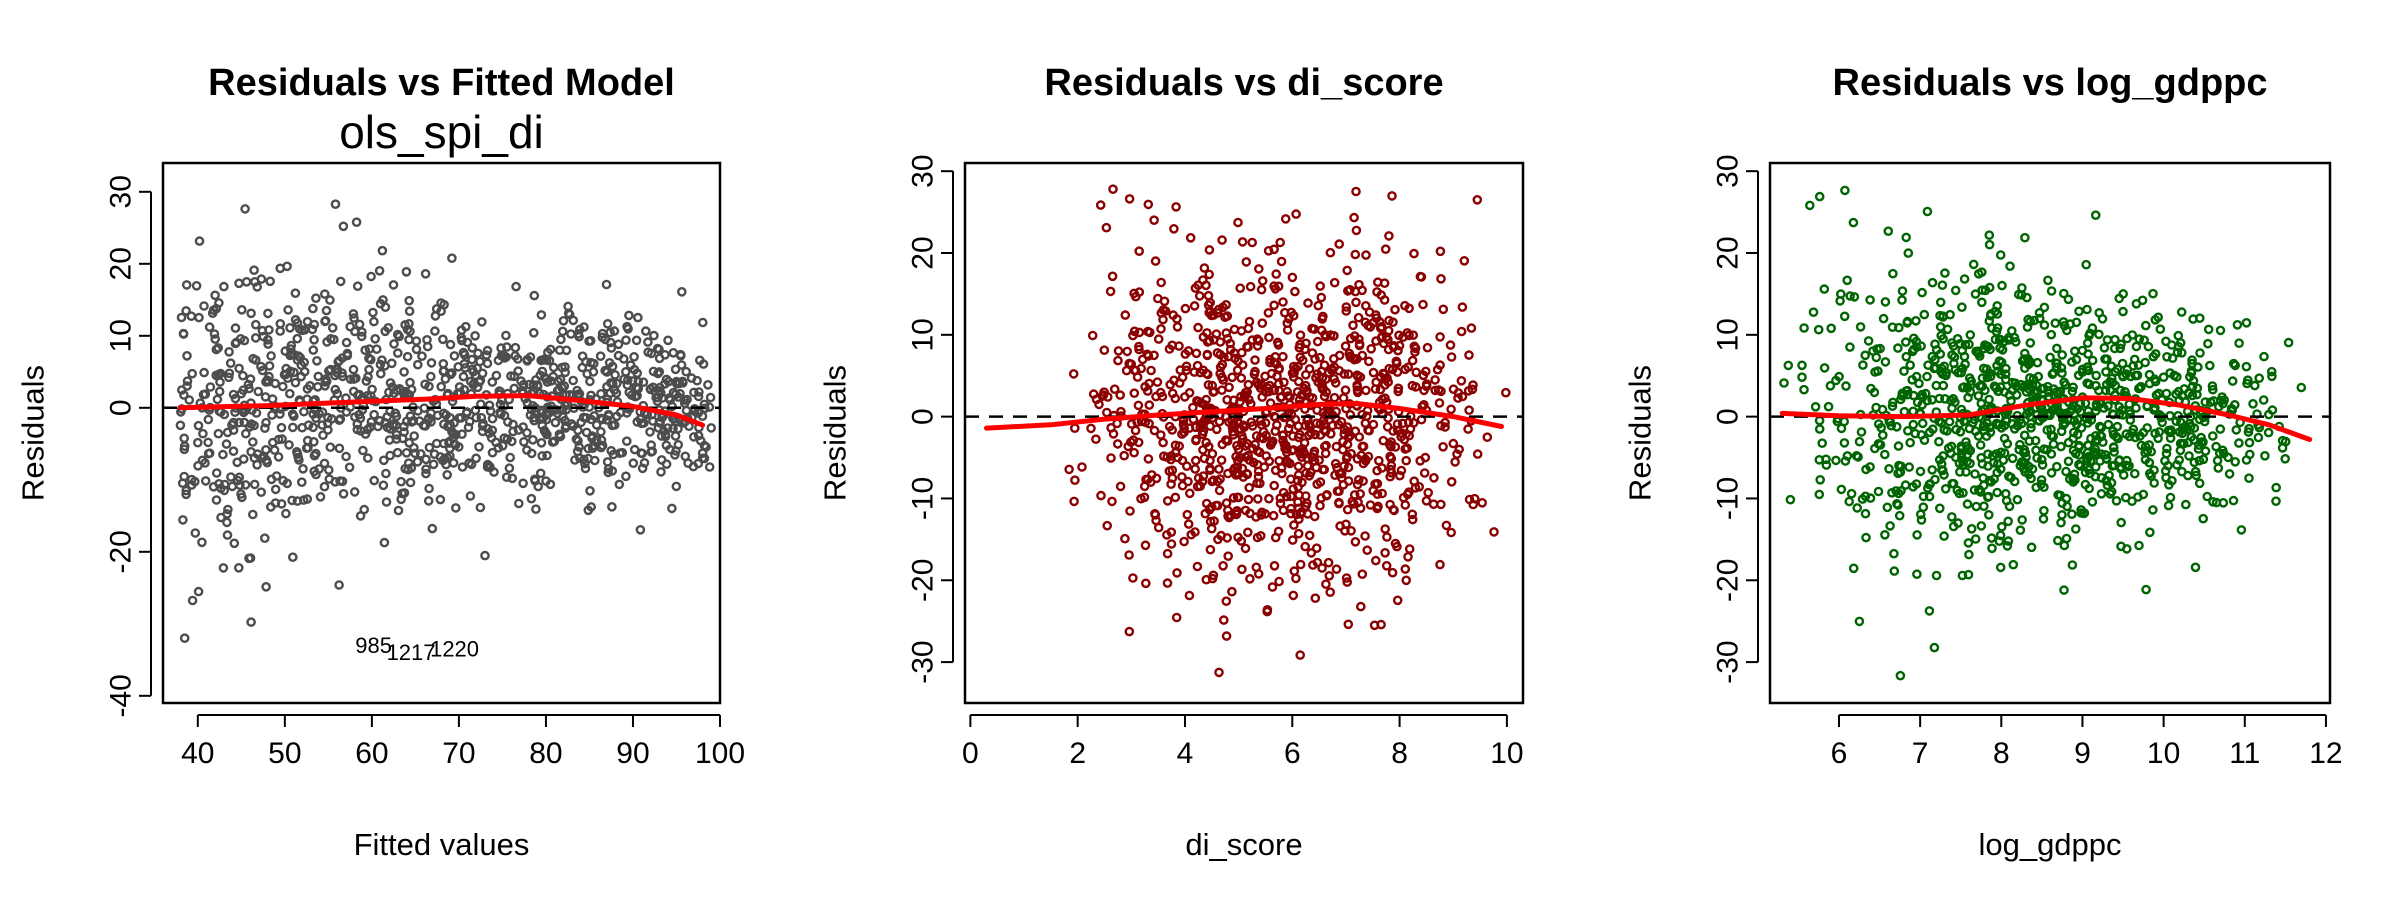  What do you see at coordinates (1287, 431) in the screenshot?
I see `scatter-points` at bounding box center [1287, 431].